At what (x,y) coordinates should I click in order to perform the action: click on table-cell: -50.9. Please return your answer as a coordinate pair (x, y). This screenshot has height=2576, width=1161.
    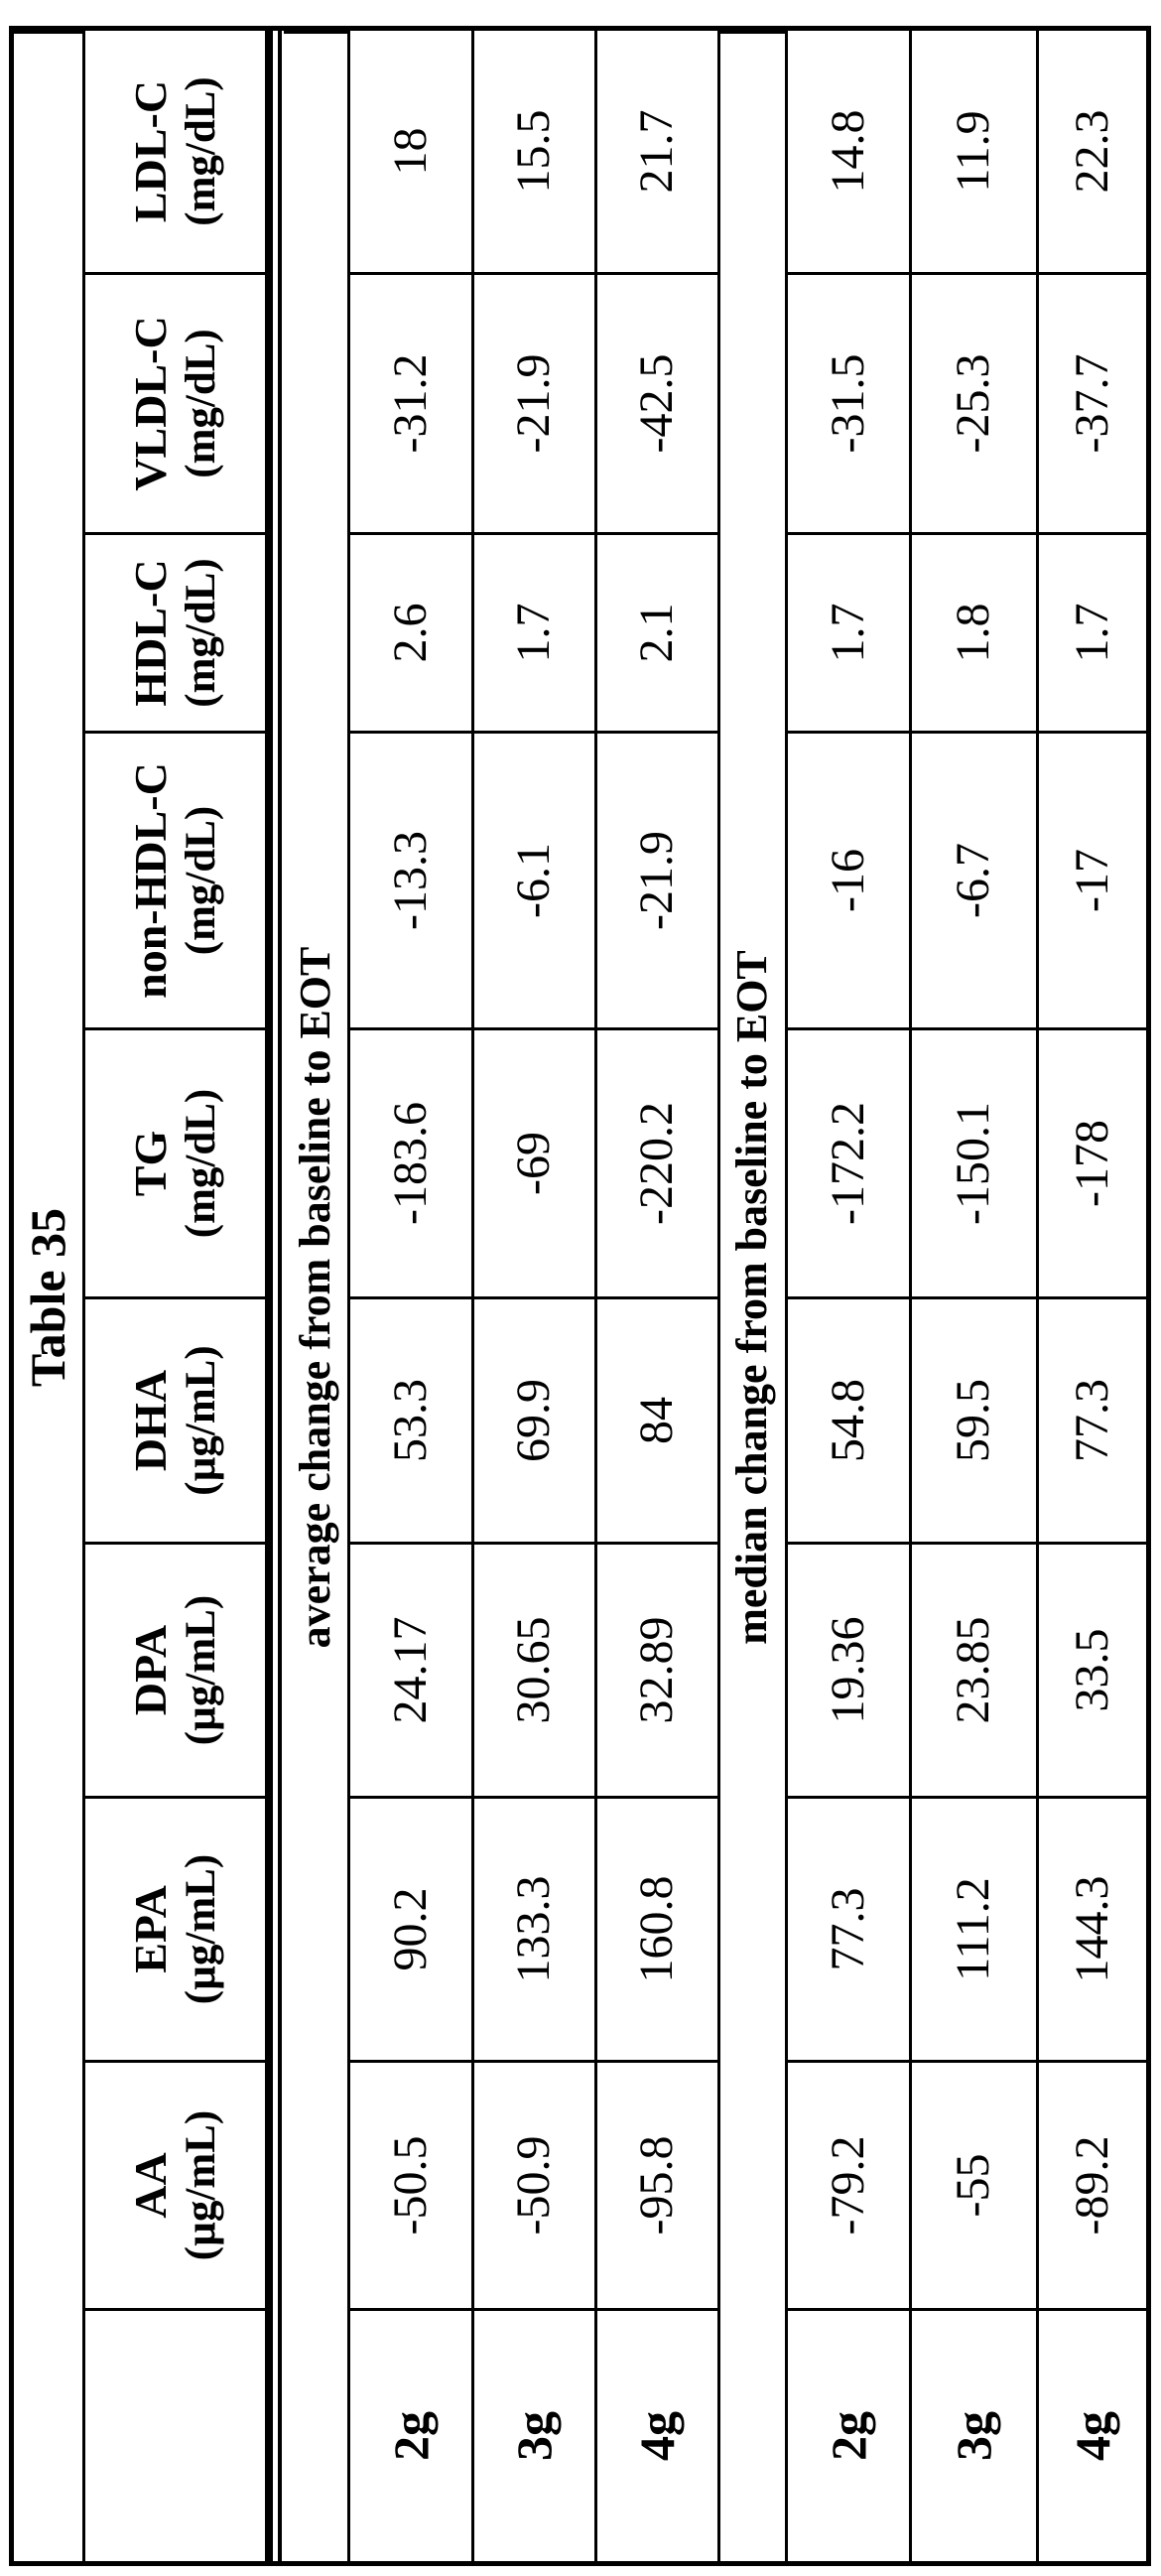
    Looking at the image, I should click on (535, 2184).